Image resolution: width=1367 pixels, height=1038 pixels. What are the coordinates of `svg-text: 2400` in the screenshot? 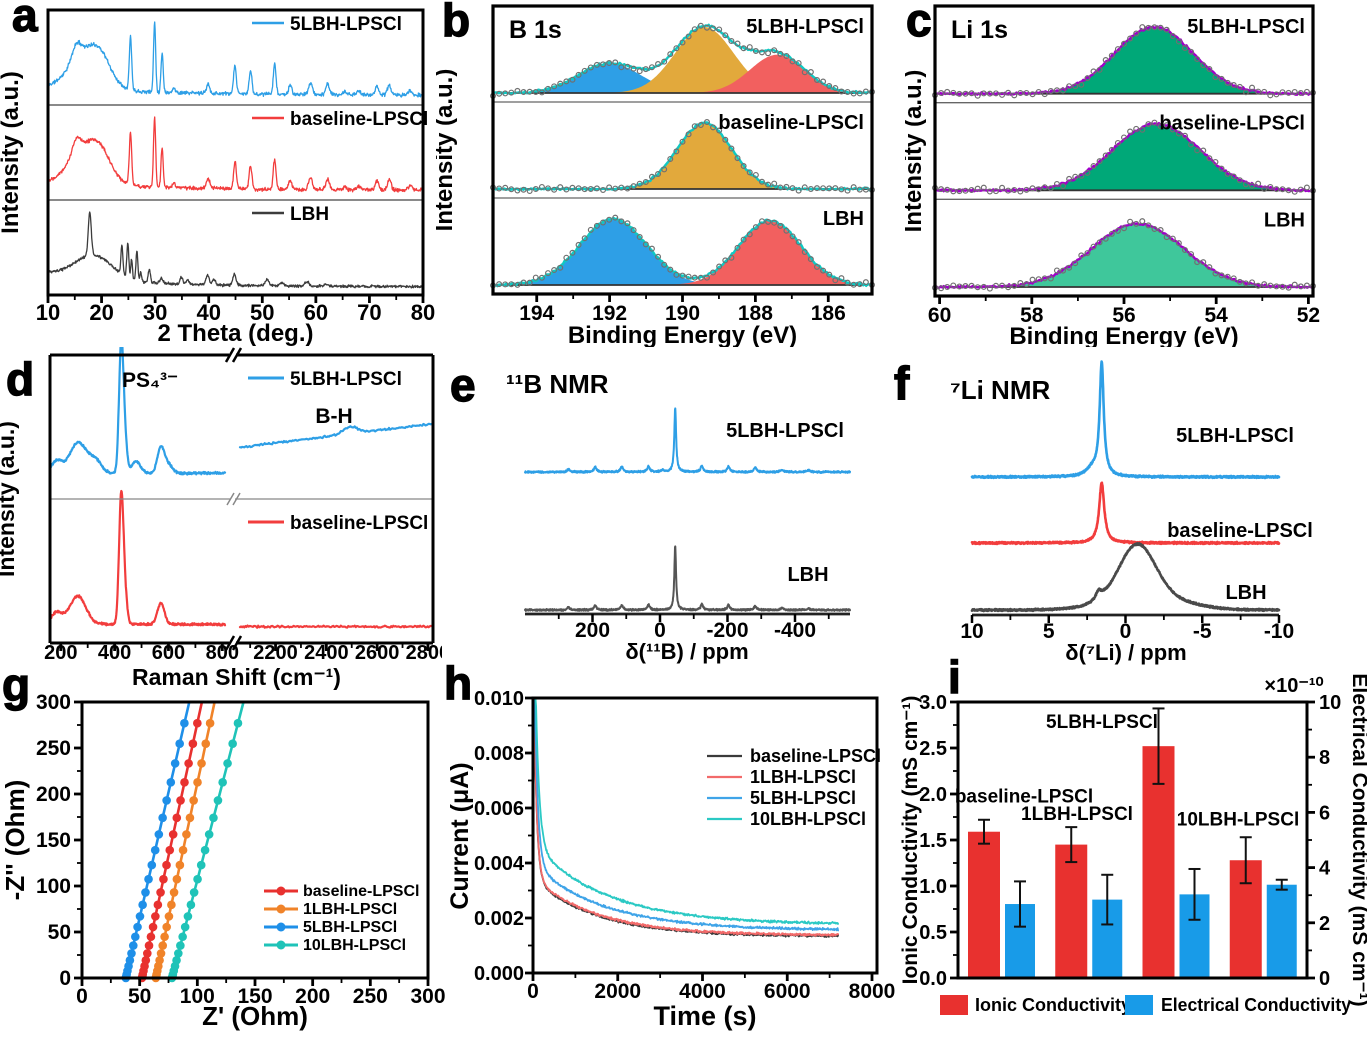 It's located at (326, 653).